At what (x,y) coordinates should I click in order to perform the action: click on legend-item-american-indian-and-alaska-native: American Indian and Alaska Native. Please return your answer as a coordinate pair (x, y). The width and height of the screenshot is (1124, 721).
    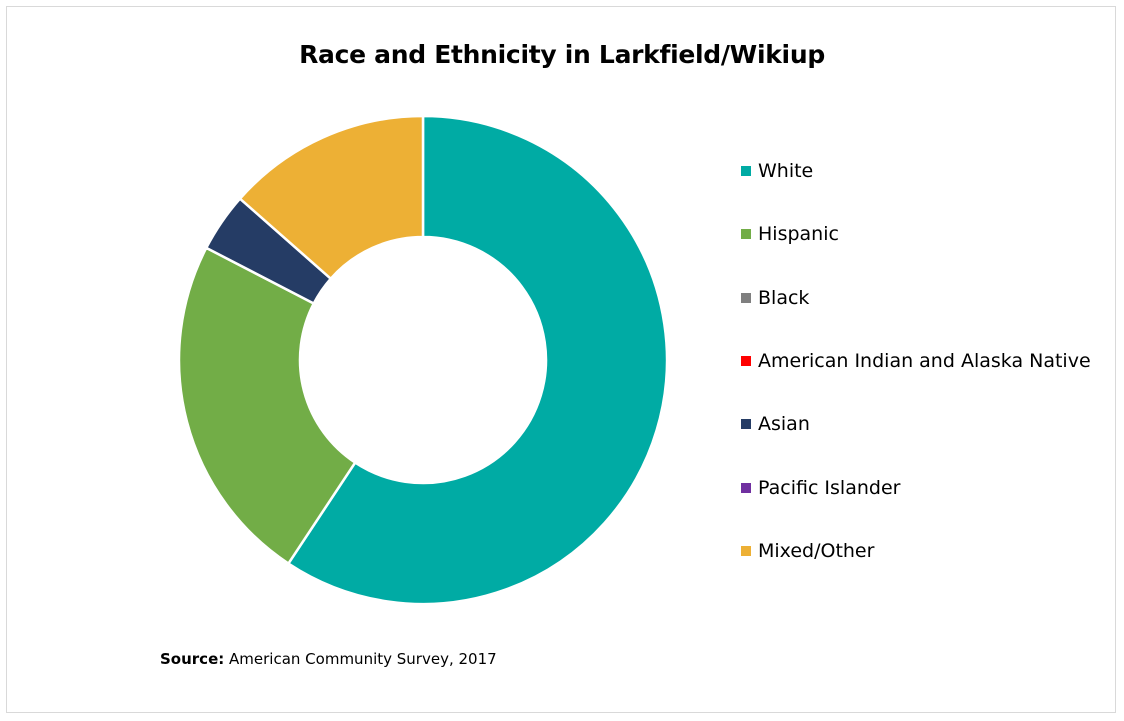
    Looking at the image, I should click on (916, 361).